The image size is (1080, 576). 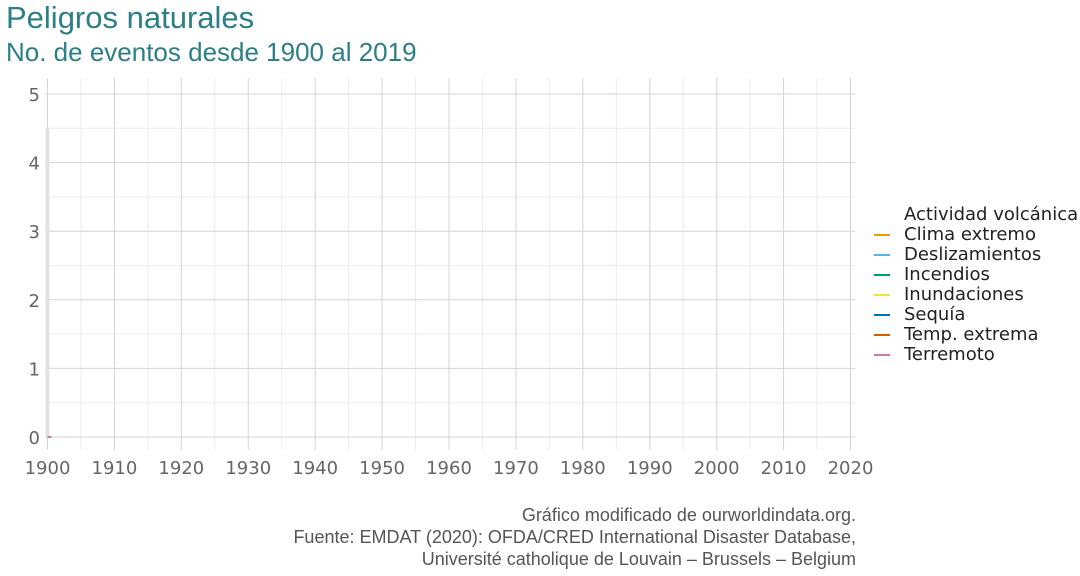 I want to click on x-tick-label: 1970, so click(x=516, y=468).